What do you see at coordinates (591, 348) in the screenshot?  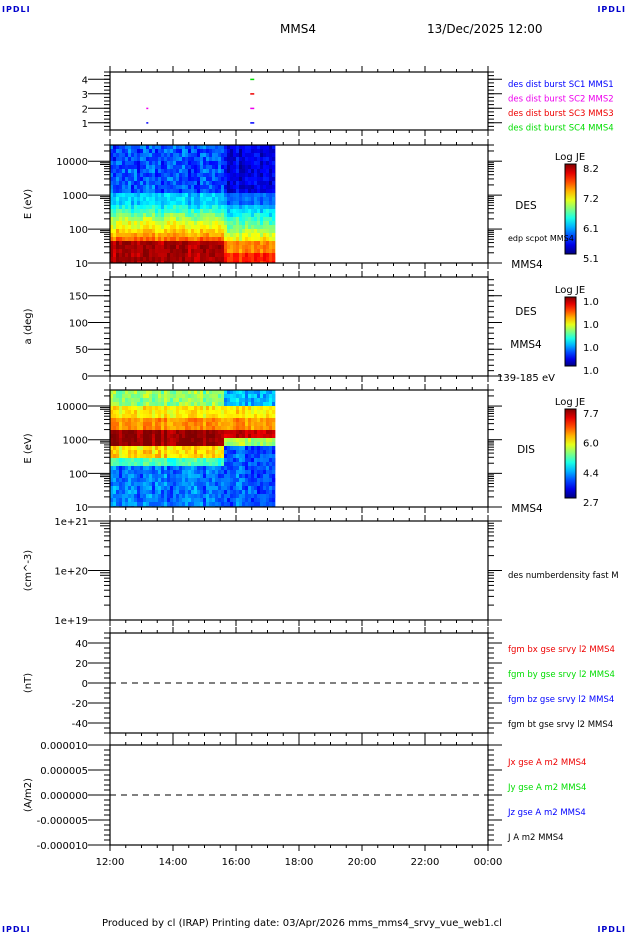 I see `des-pitch-panel-colorbar-tick: 1.0` at bounding box center [591, 348].